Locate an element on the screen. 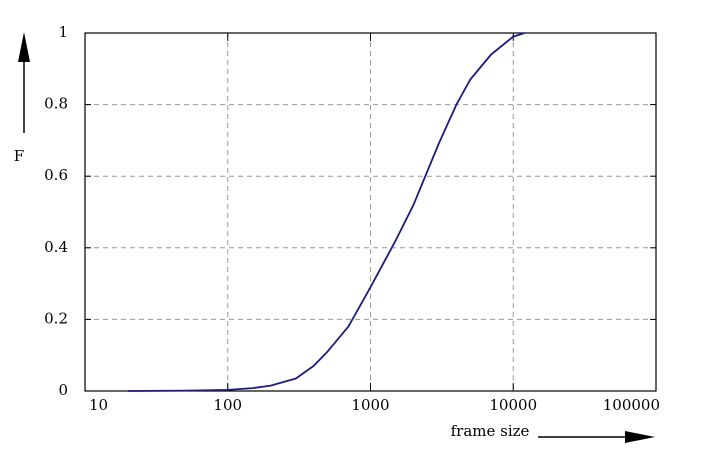 Image resolution: width=705 pixels, height=453 pixels. x-tick-label: 1000 is located at coordinates (370, 405).